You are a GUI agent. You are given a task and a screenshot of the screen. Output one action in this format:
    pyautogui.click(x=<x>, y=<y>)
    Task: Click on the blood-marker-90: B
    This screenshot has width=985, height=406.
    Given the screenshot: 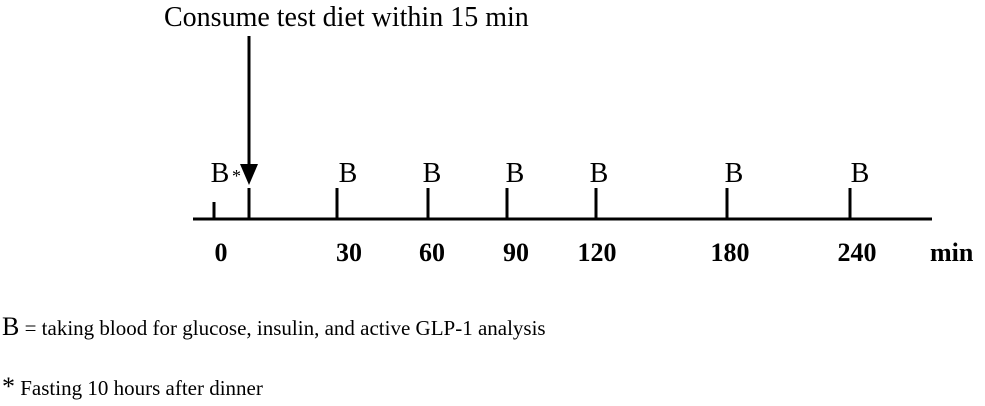 What is the action you would take?
    pyautogui.click(x=515, y=173)
    